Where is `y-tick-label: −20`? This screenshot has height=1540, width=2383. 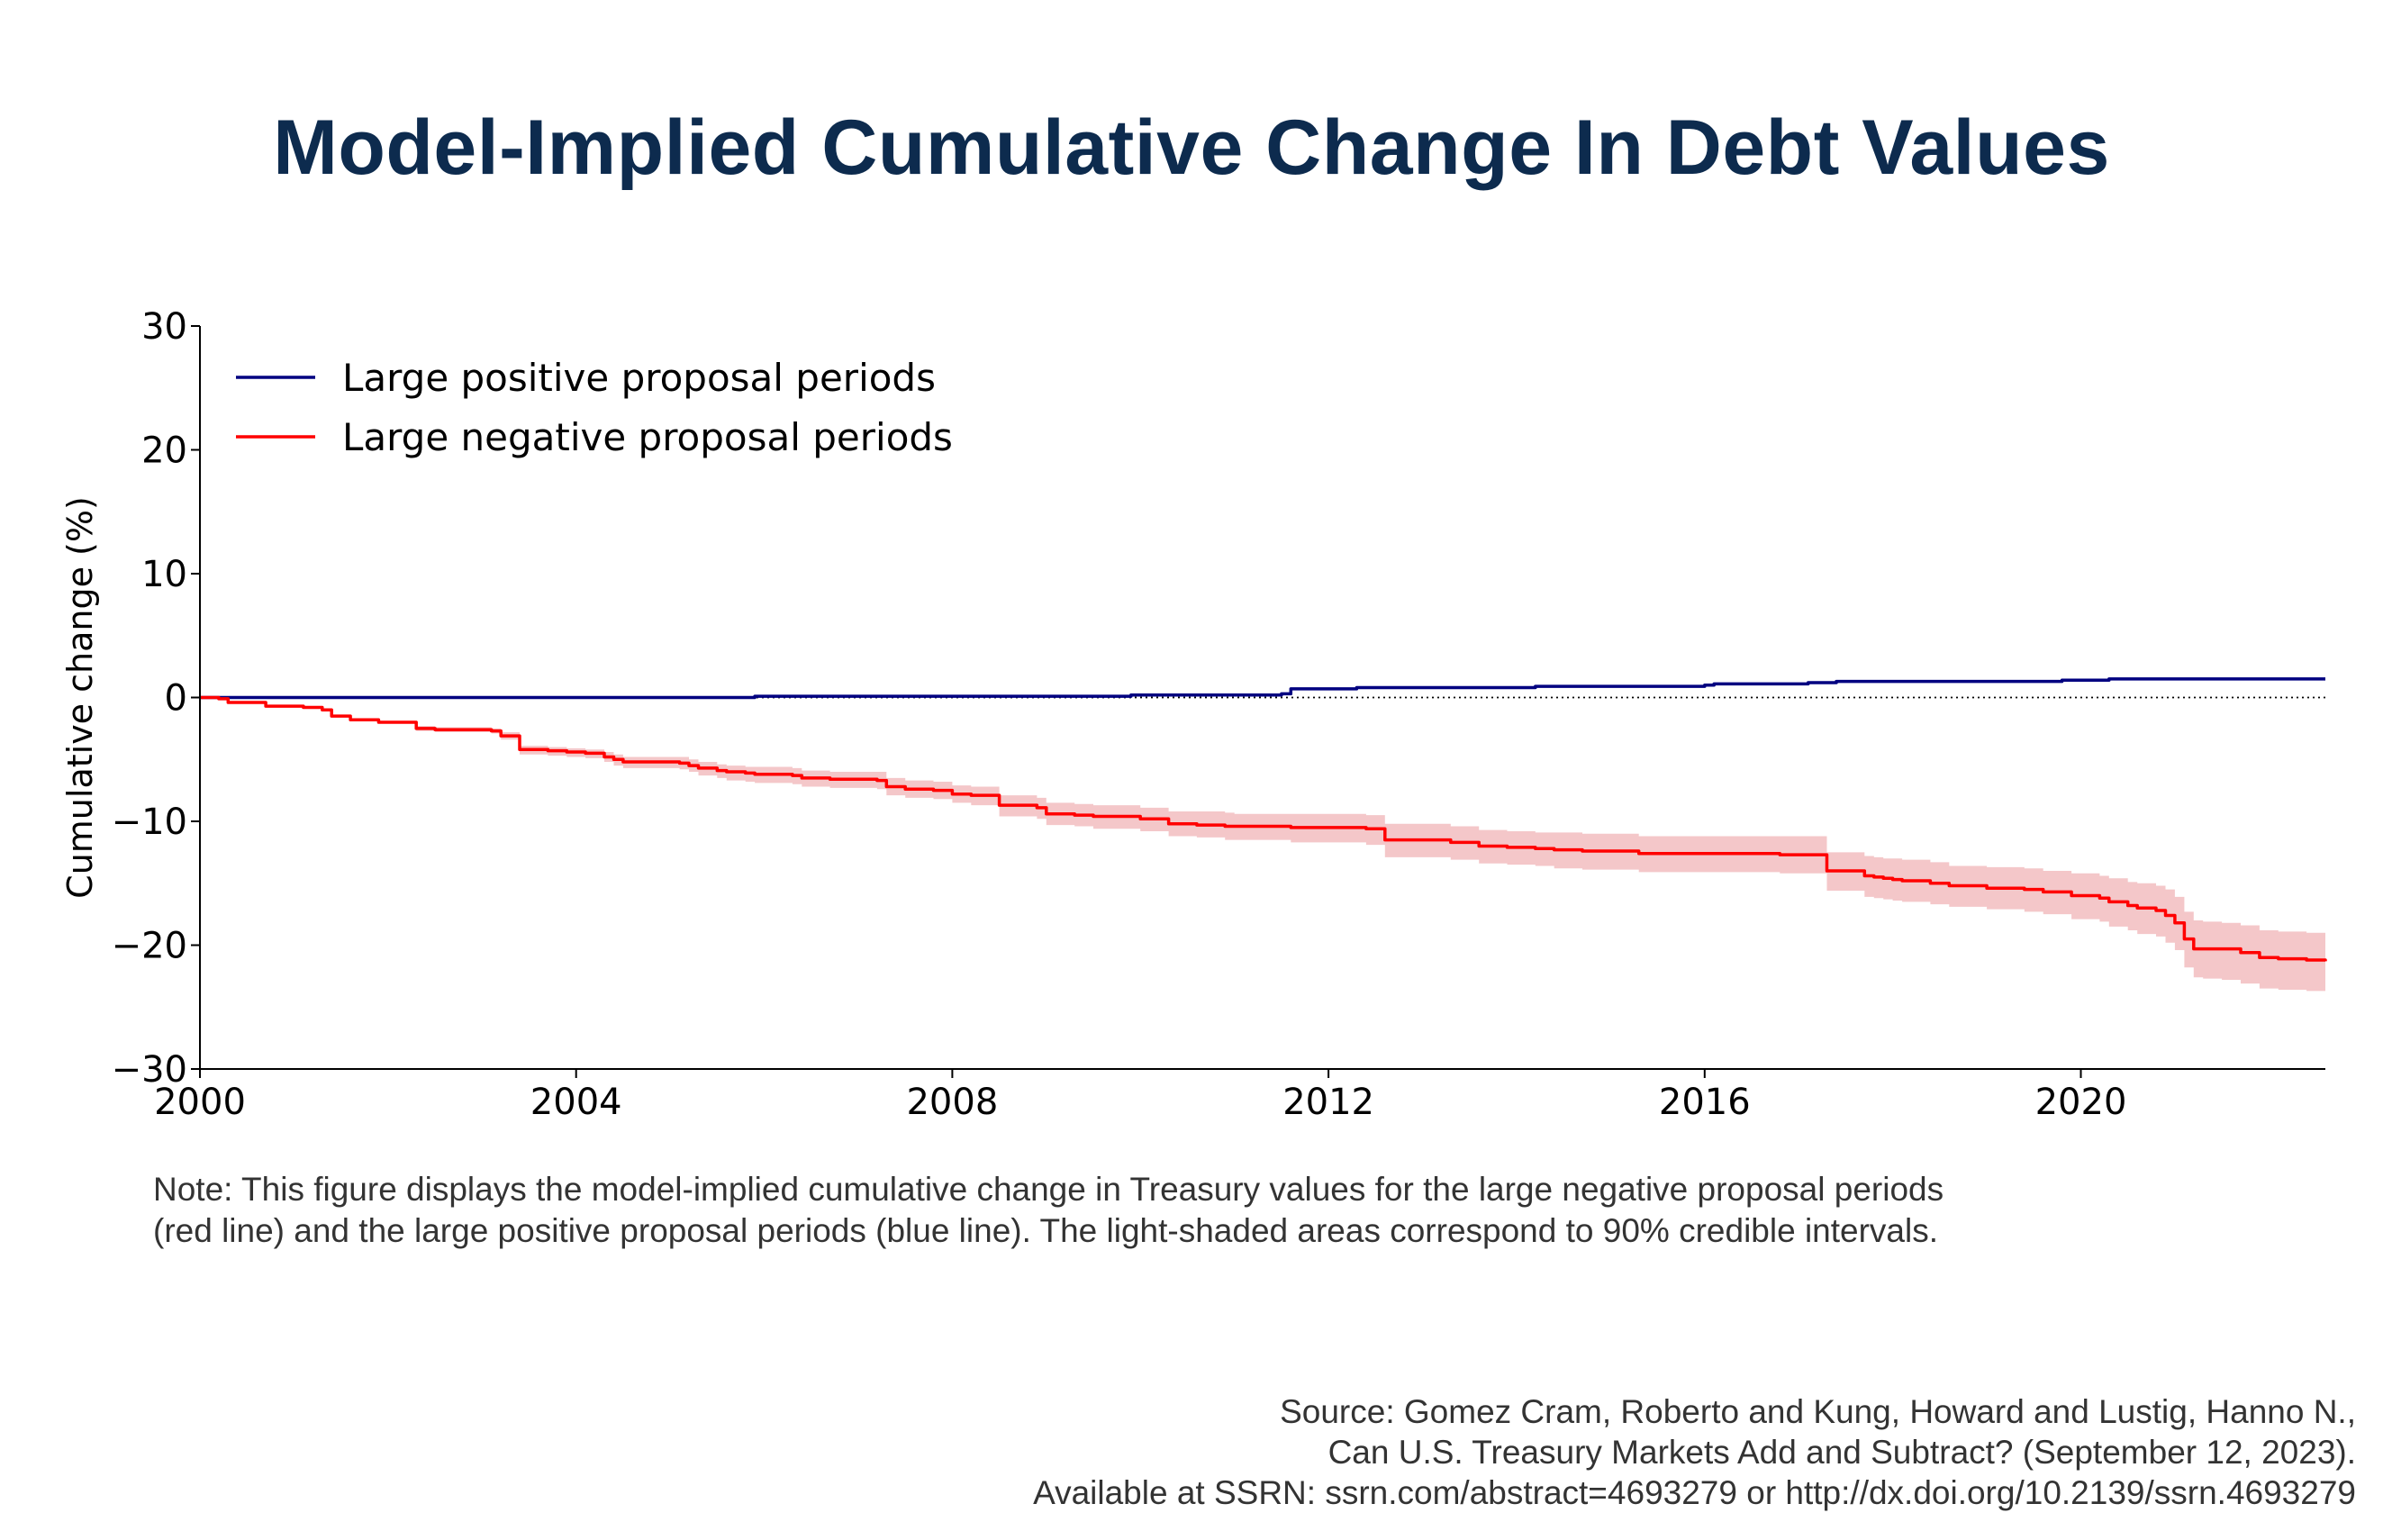 y-tick-label: −20 is located at coordinates (149, 946).